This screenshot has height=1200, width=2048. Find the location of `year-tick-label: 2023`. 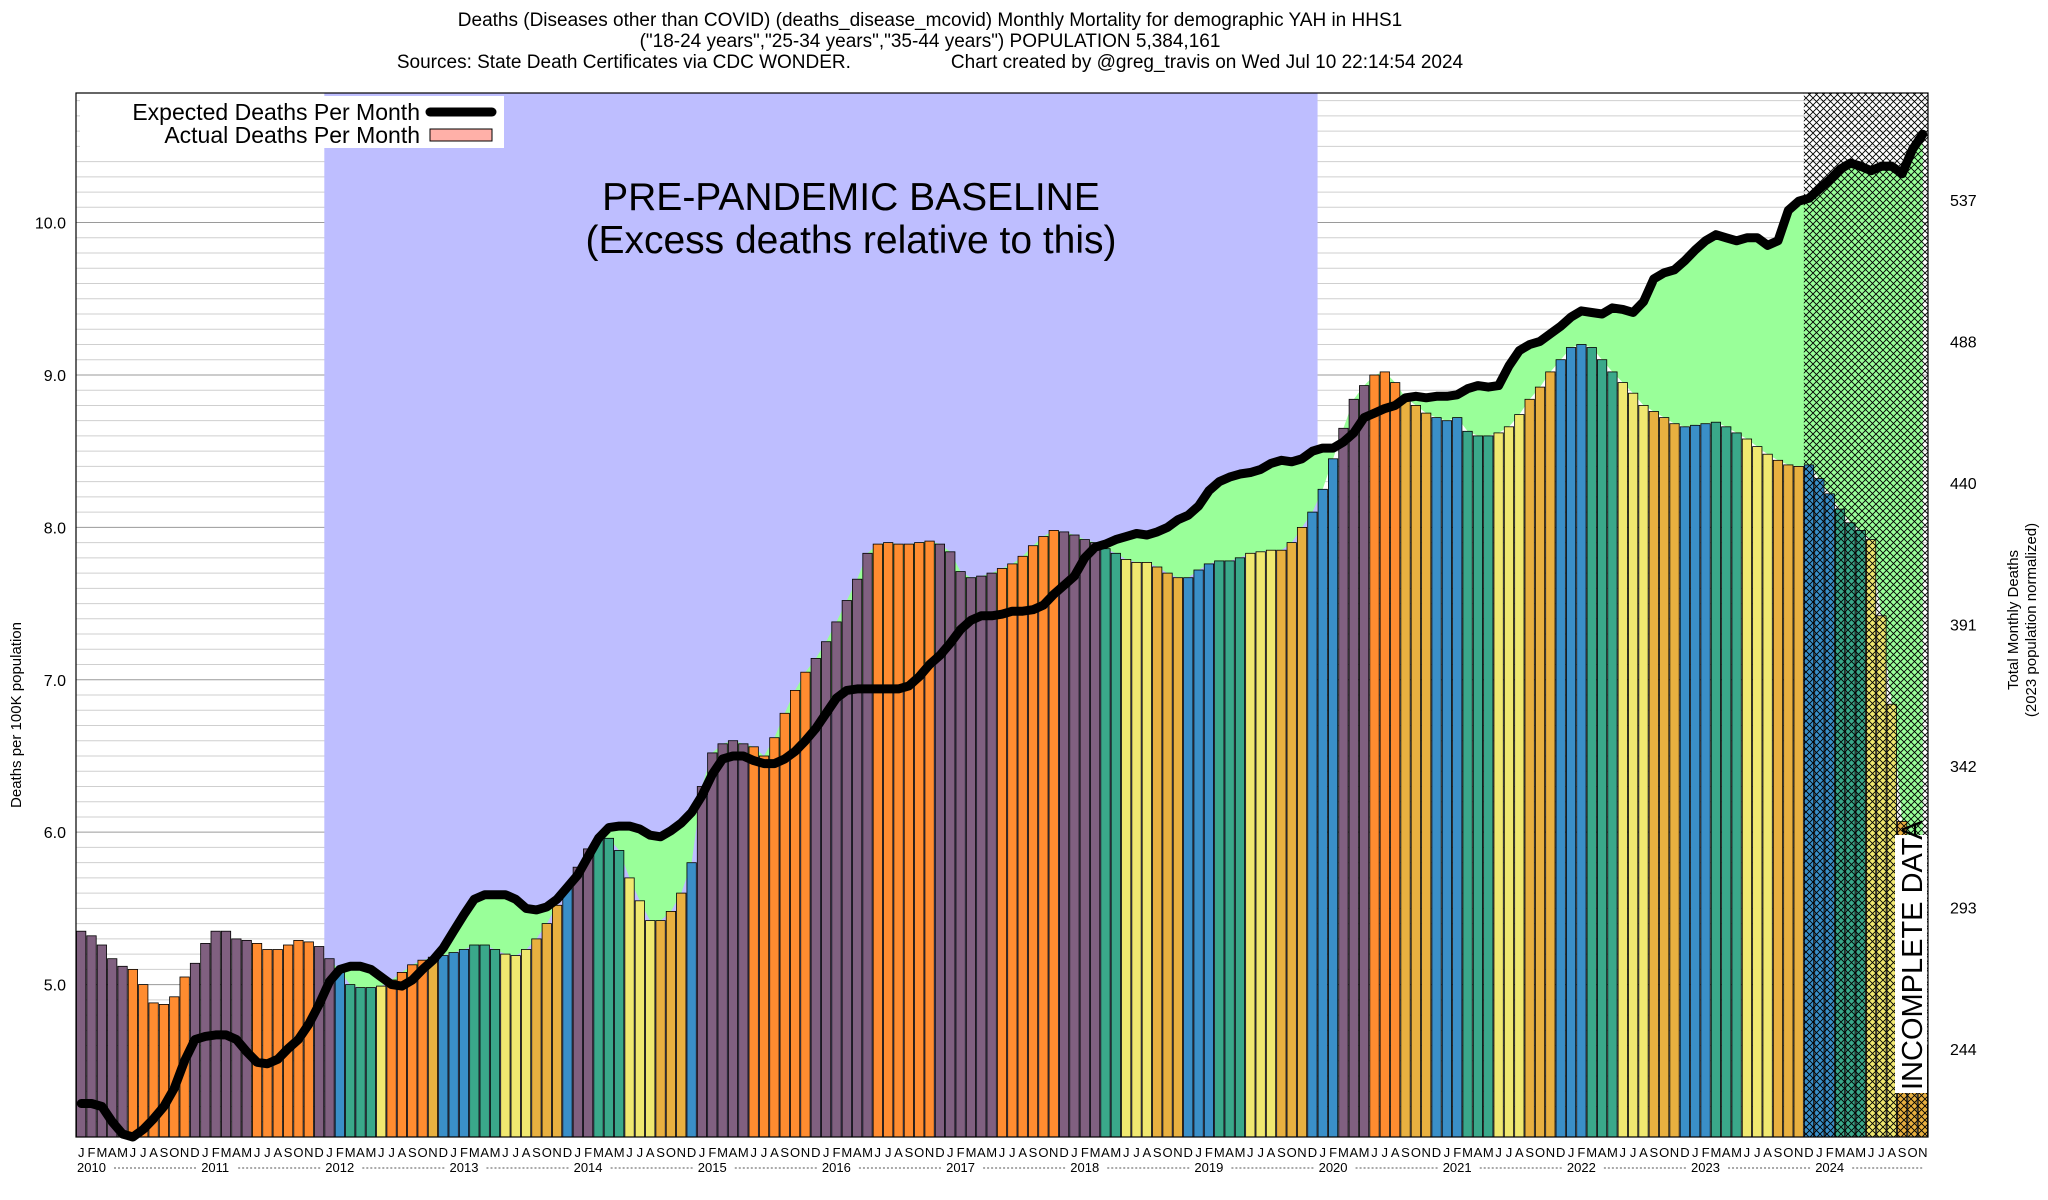

year-tick-label: 2023 is located at coordinates (1705, 1167).